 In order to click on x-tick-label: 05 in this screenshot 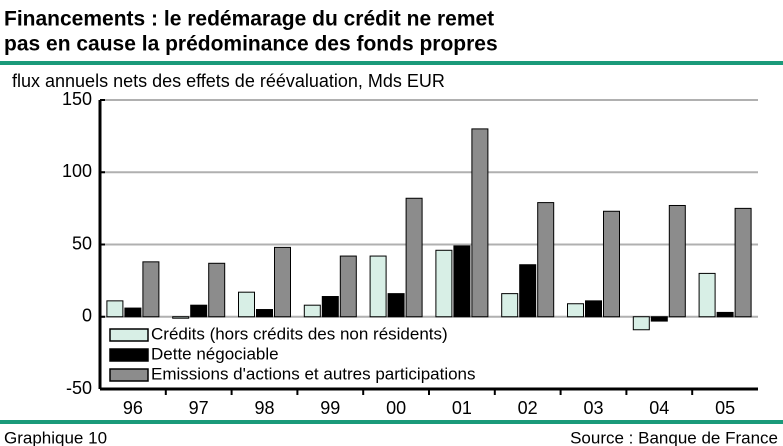, I will do `click(725, 408)`.